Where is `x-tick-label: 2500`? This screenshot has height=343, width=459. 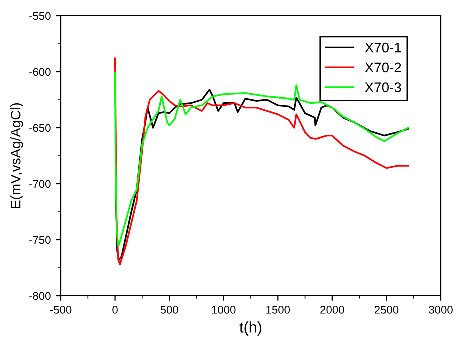
x-tick-label: 2500 is located at coordinates (386, 310).